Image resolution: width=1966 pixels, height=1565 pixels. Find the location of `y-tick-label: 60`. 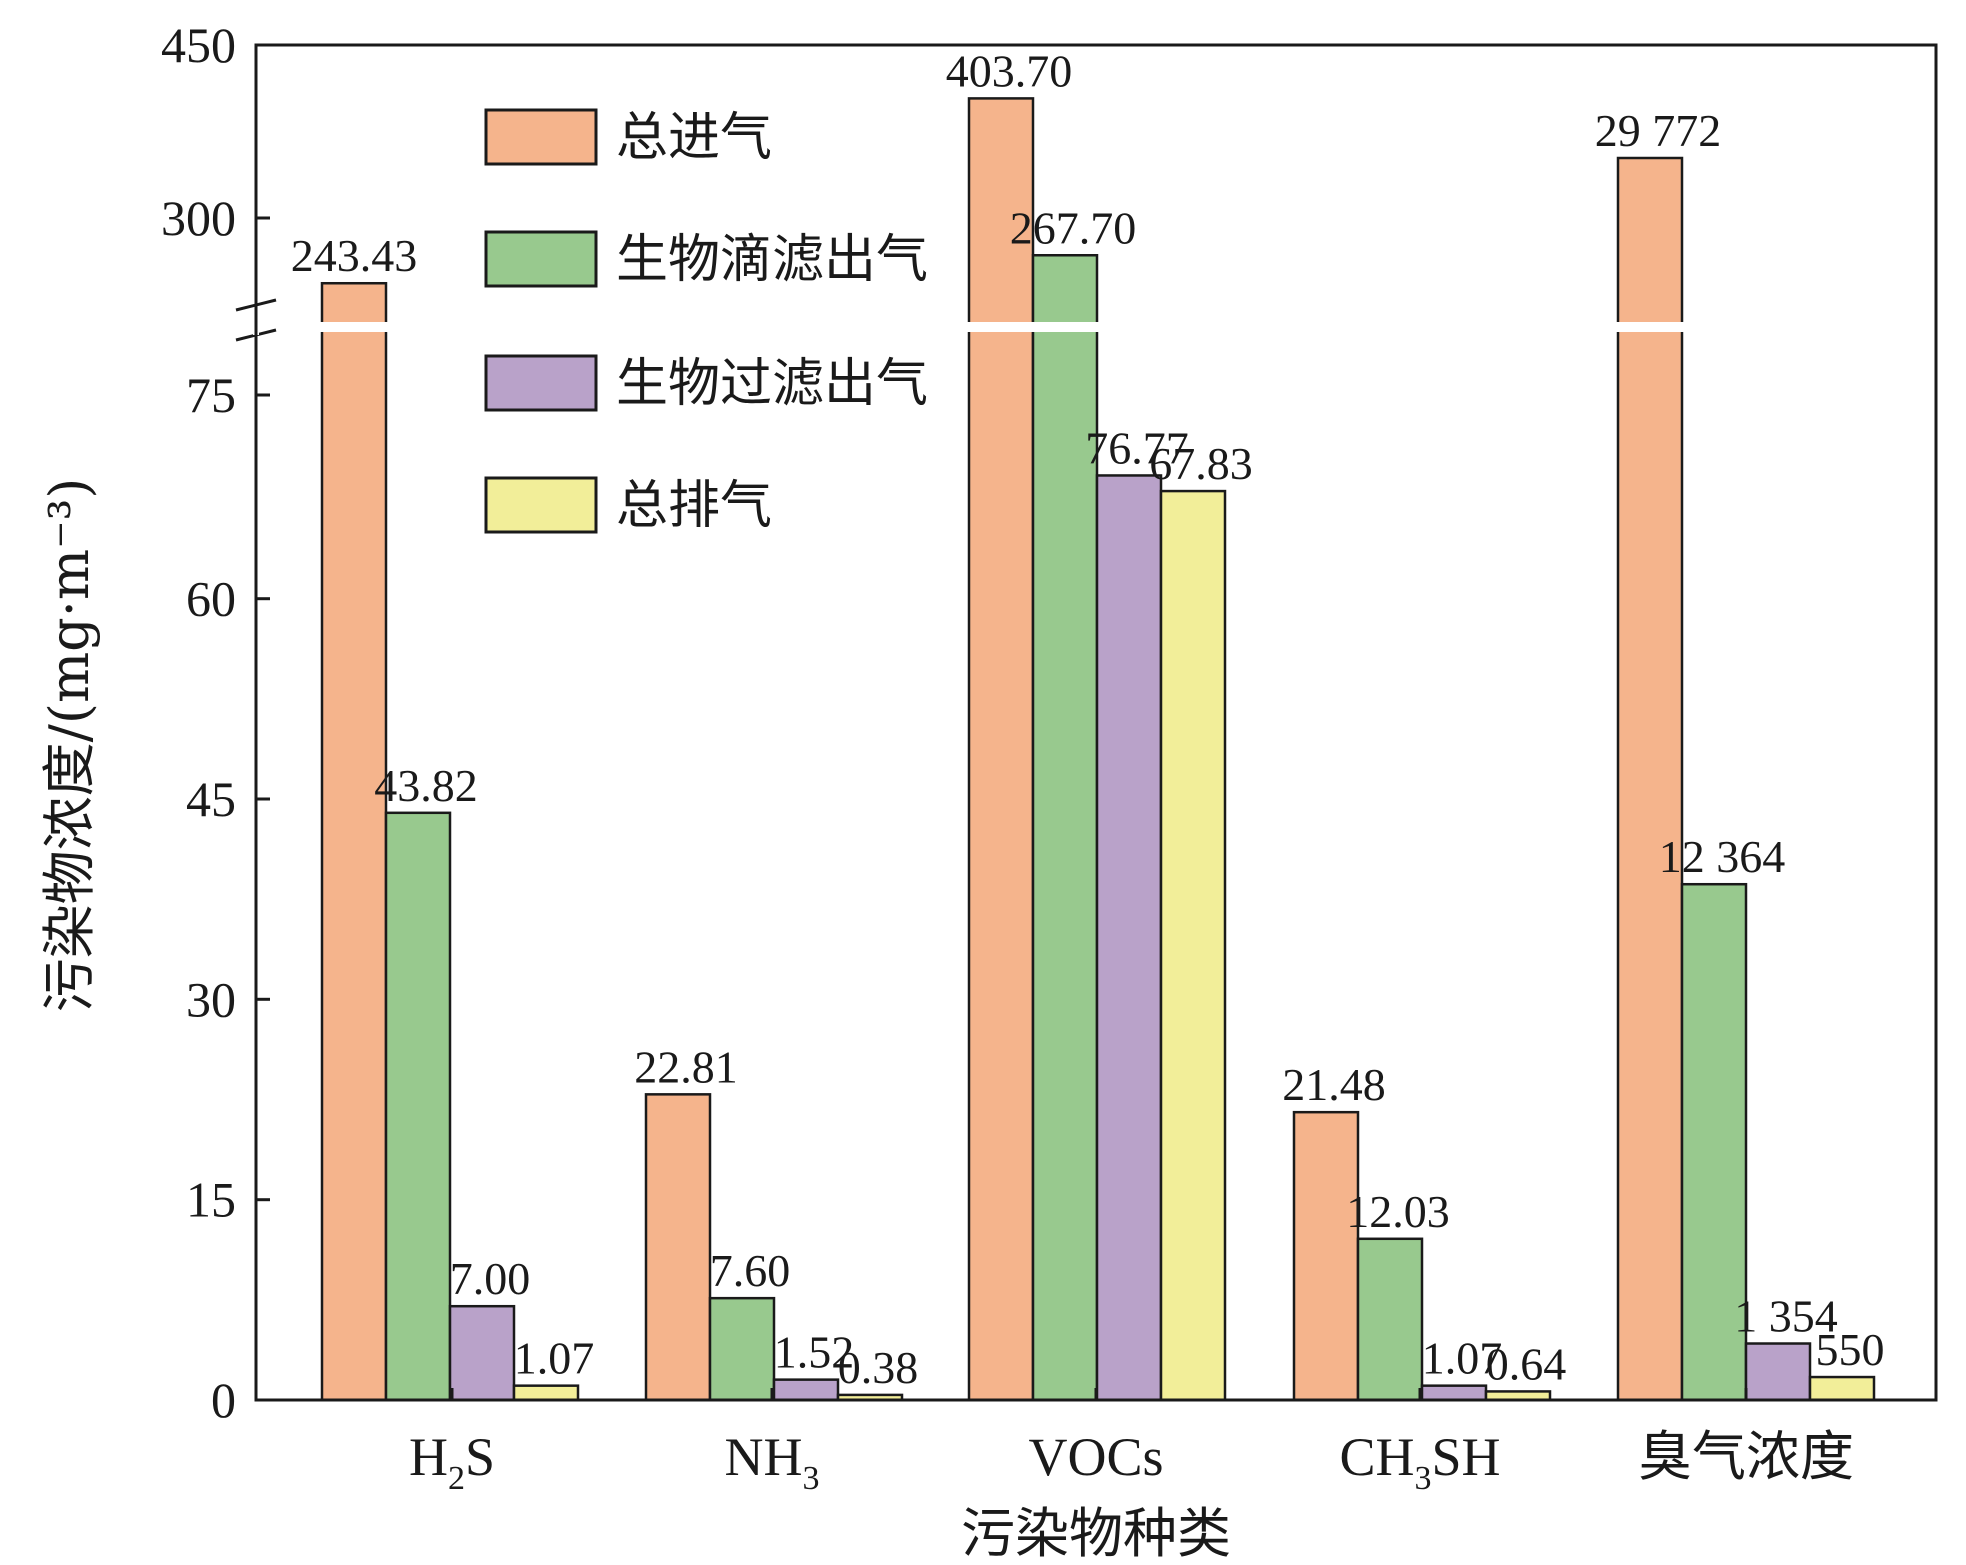

y-tick-label: 60 is located at coordinates (211, 599).